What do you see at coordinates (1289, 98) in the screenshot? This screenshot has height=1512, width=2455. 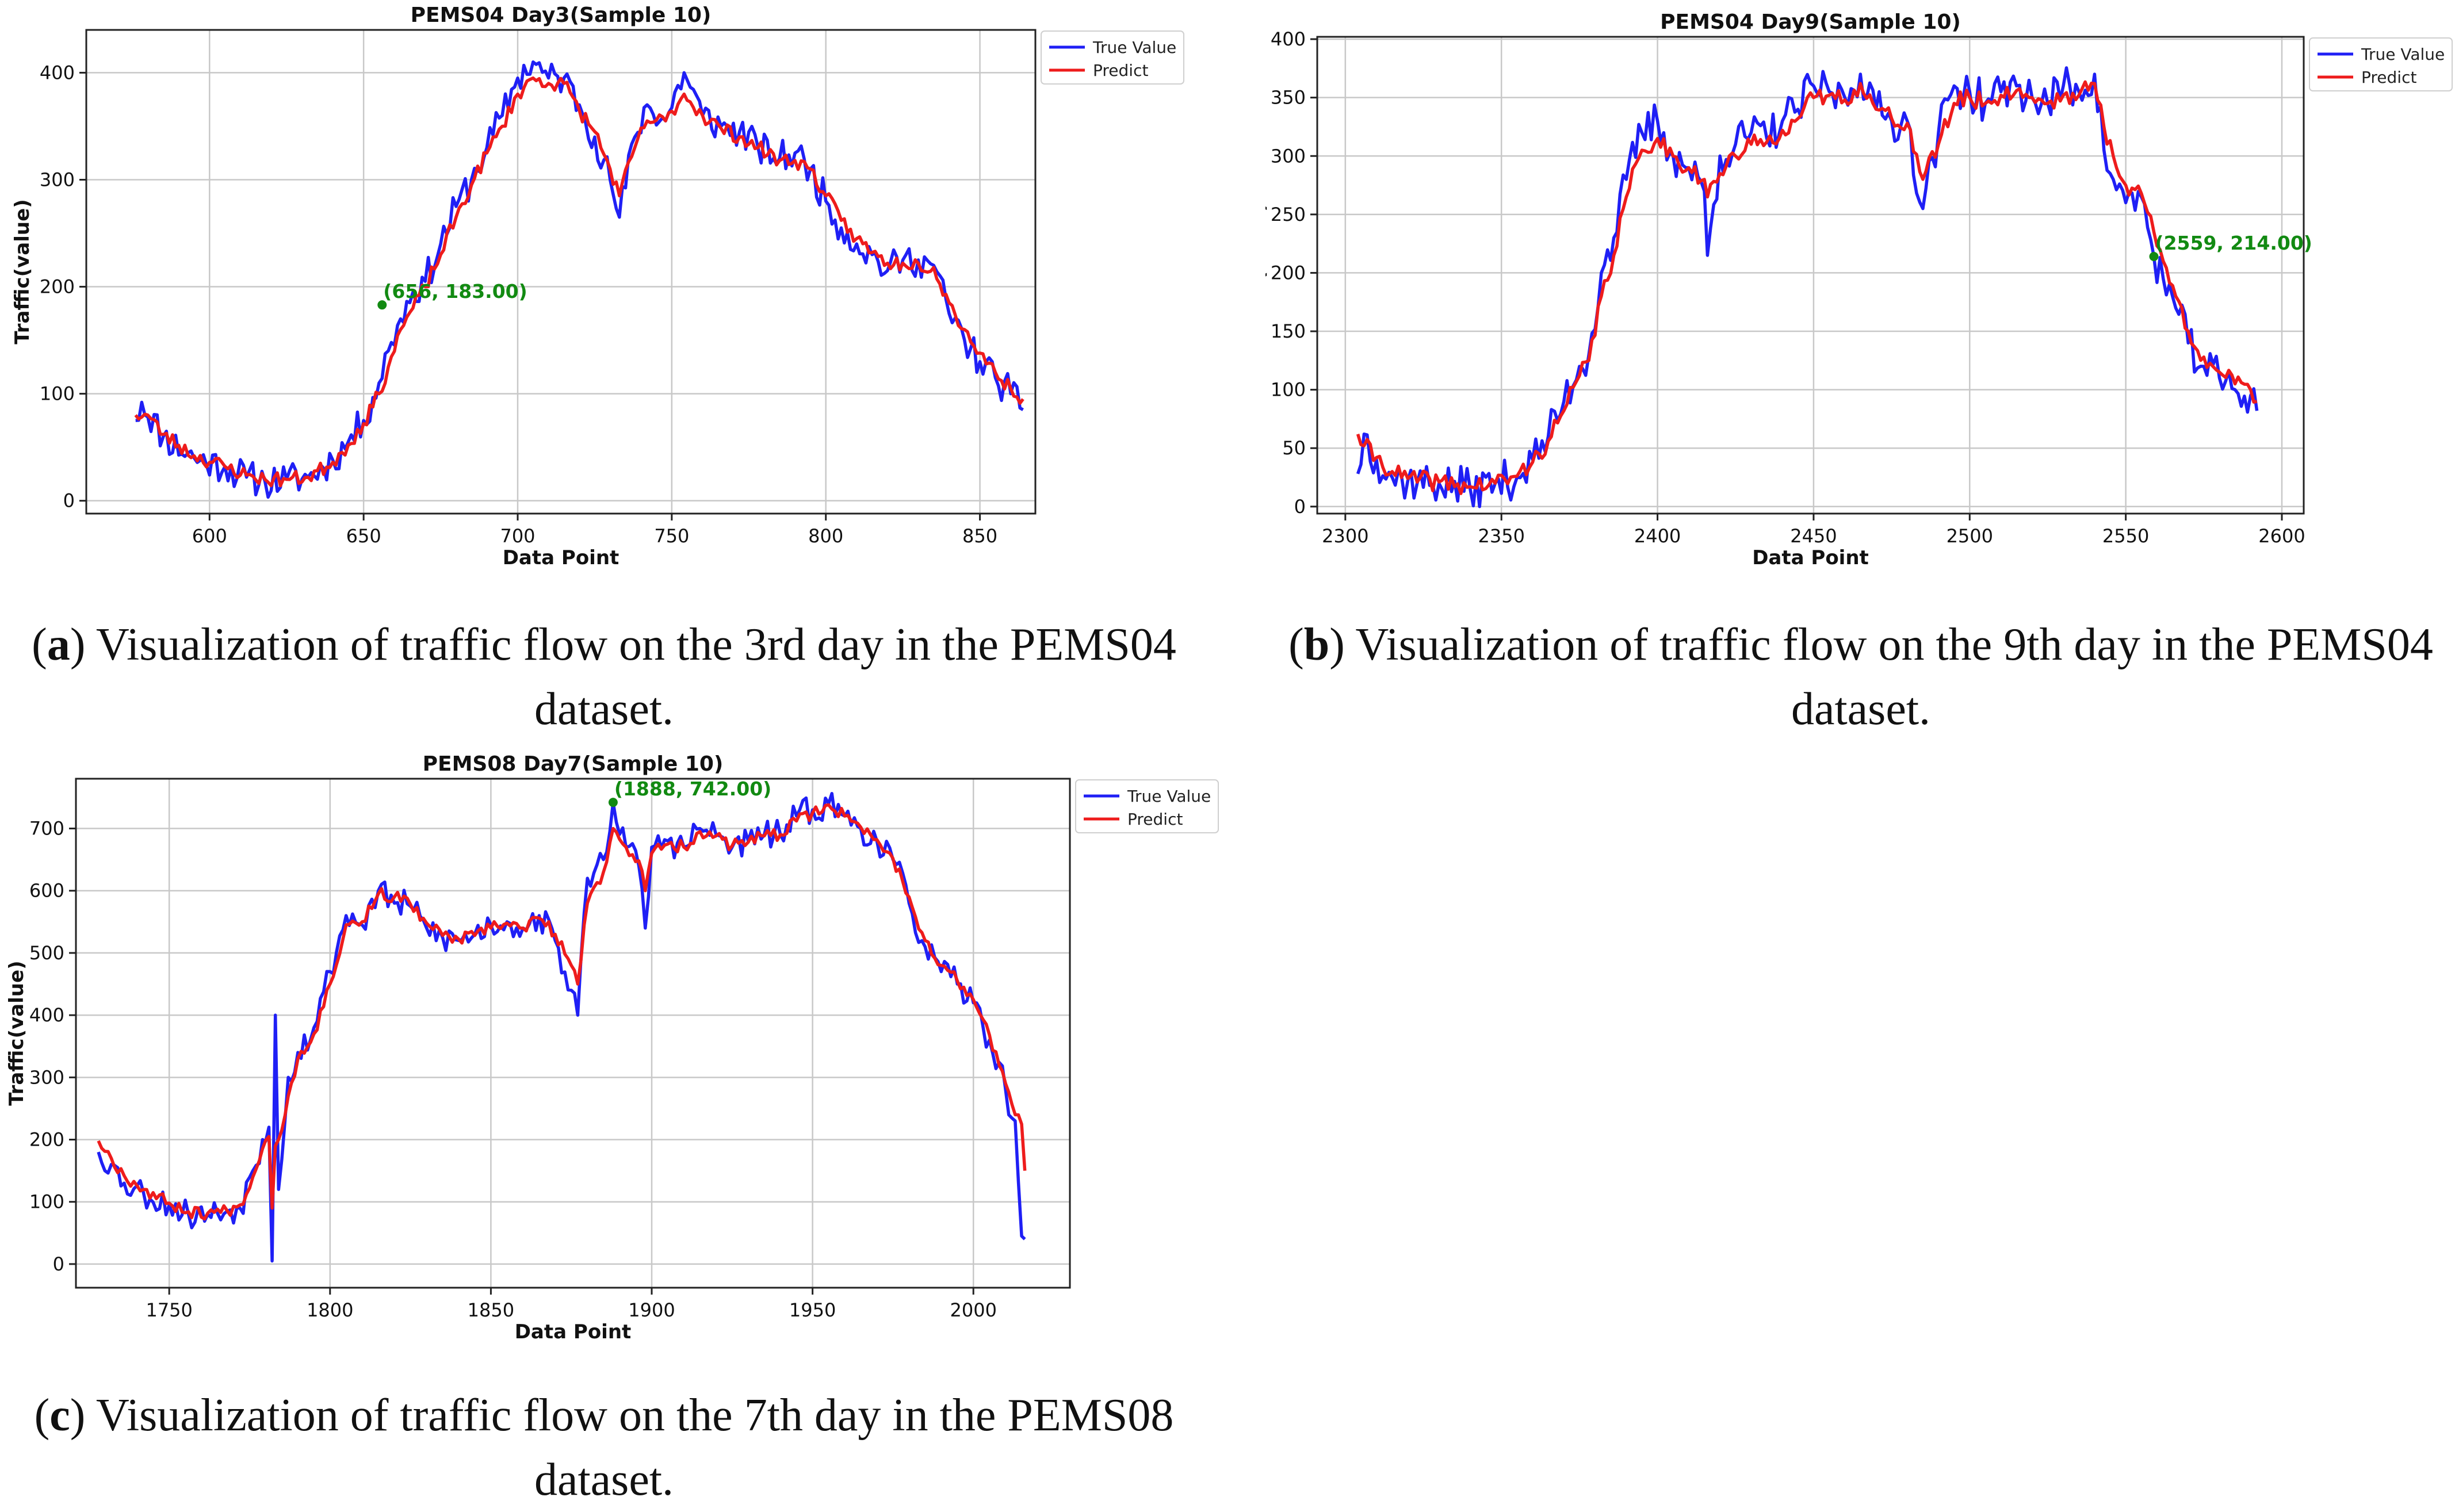 I see `y-tick-label: 350` at bounding box center [1289, 98].